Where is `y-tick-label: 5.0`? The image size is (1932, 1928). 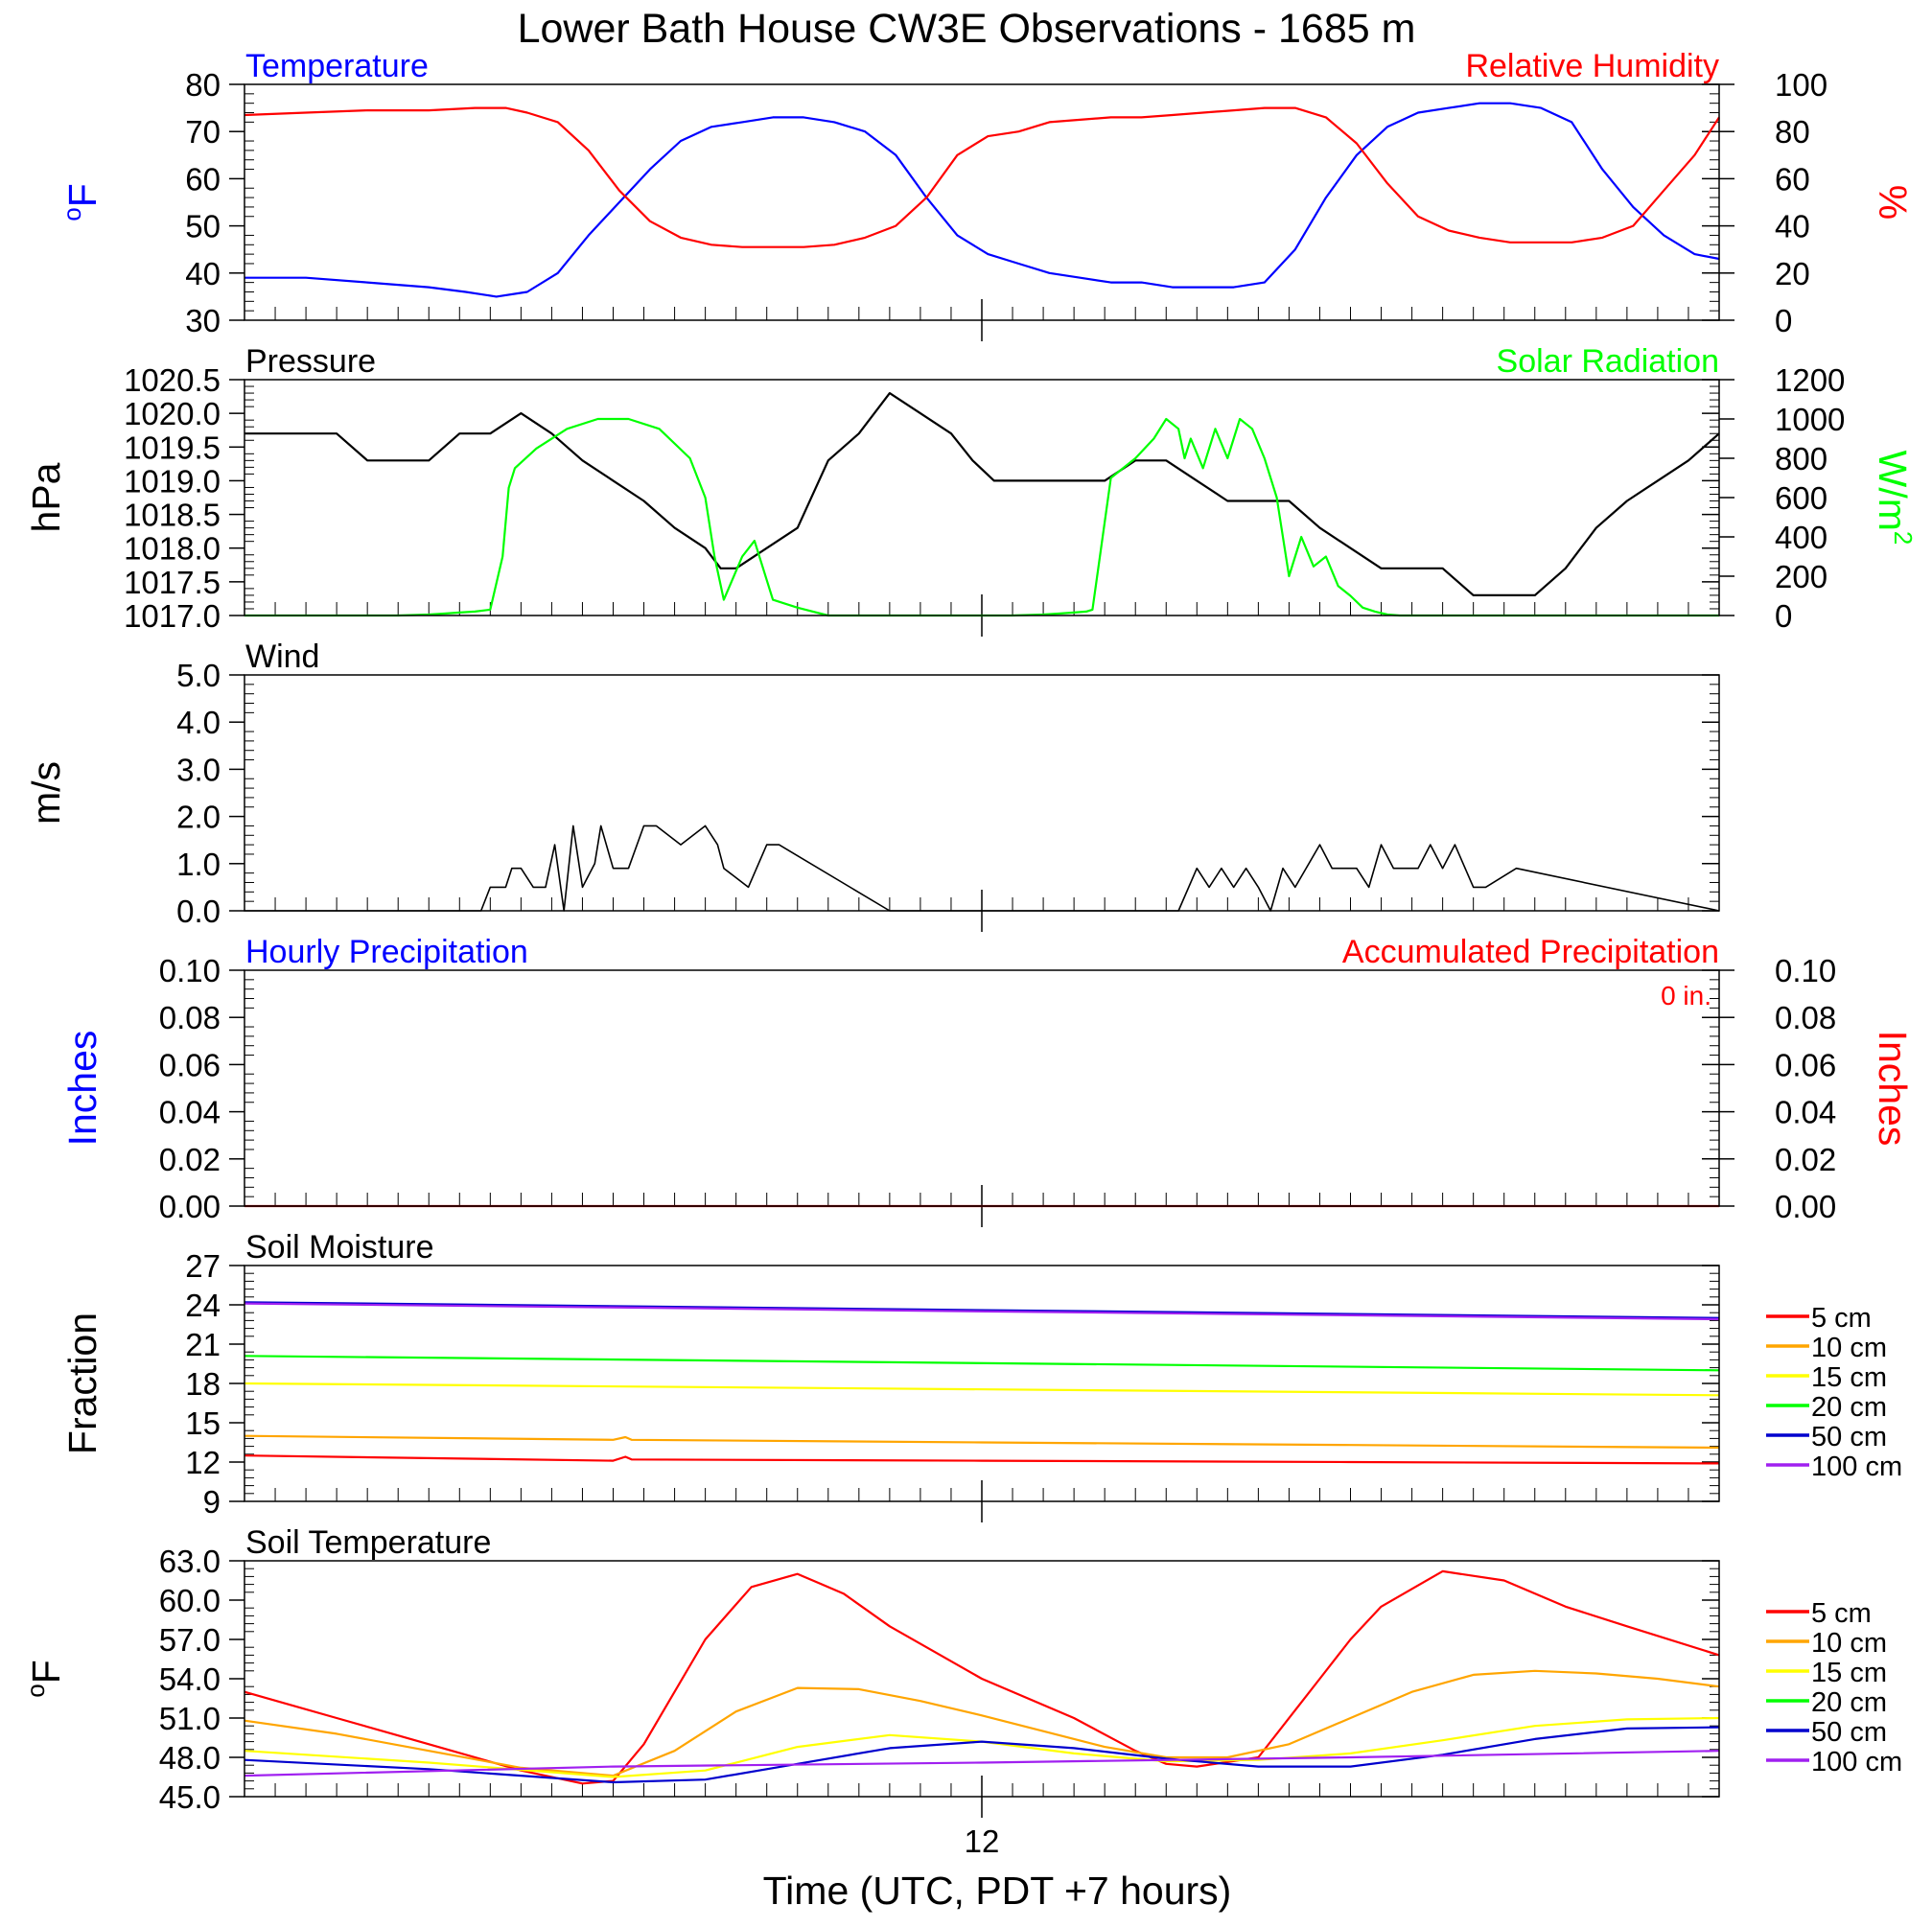
y-tick-label: 5.0 is located at coordinates (198, 675).